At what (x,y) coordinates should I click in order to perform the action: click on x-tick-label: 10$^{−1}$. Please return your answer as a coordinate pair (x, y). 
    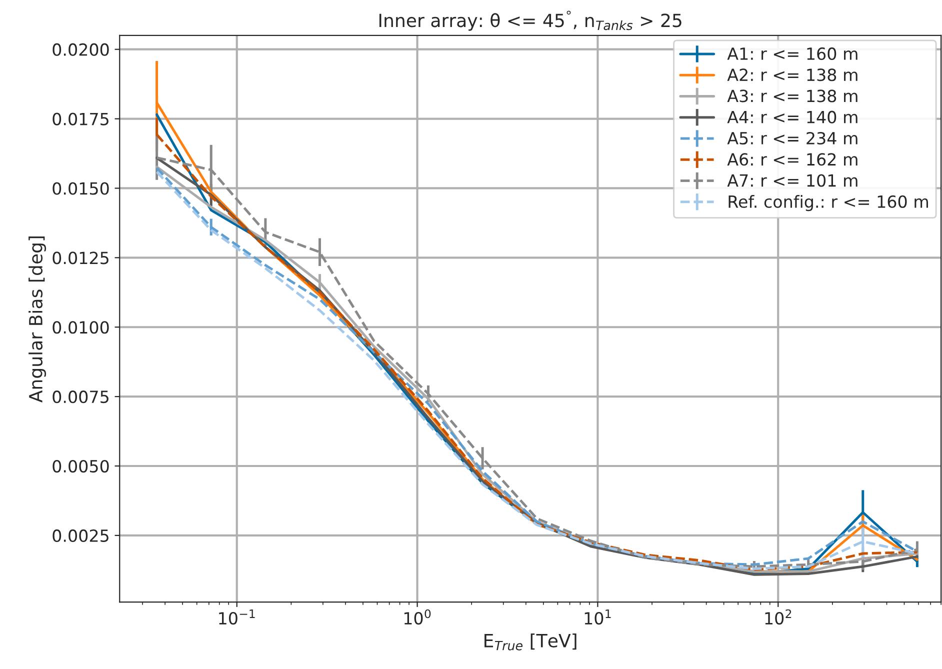
    Looking at the image, I should click on (237, 617).